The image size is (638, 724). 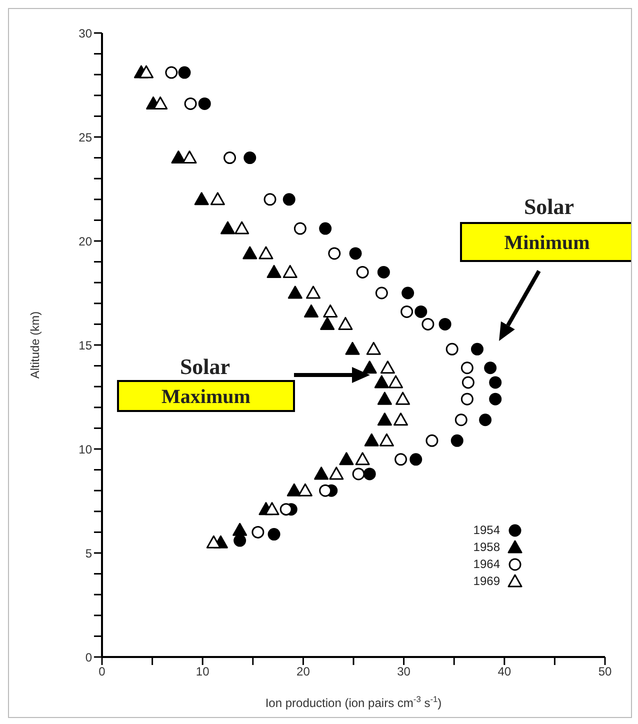 What do you see at coordinates (35, 345) in the screenshot?
I see `y-axis-title: Altitude (km)` at bounding box center [35, 345].